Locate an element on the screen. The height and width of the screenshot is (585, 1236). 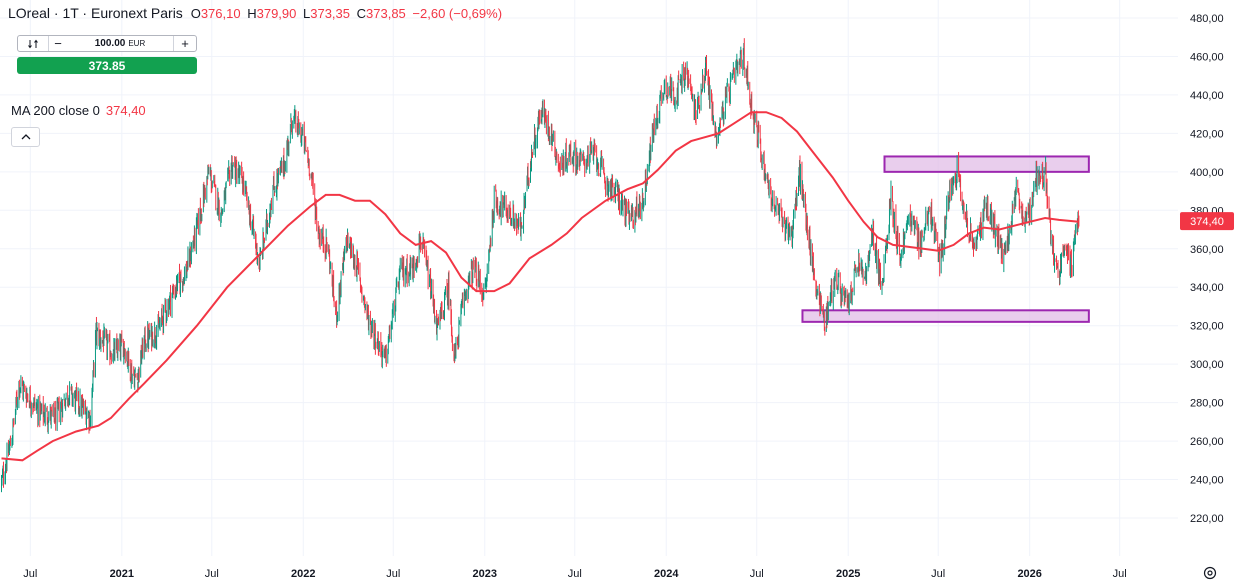
current-price-label: 374,40 is located at coordinates (1207, 222).